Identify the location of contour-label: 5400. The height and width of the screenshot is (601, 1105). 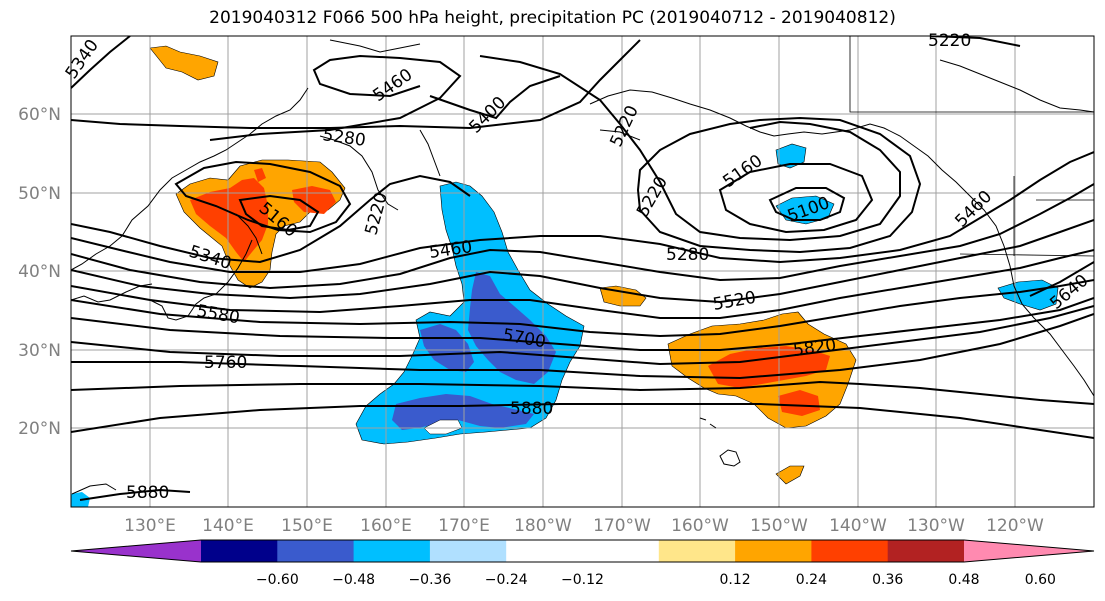
(487, 115).